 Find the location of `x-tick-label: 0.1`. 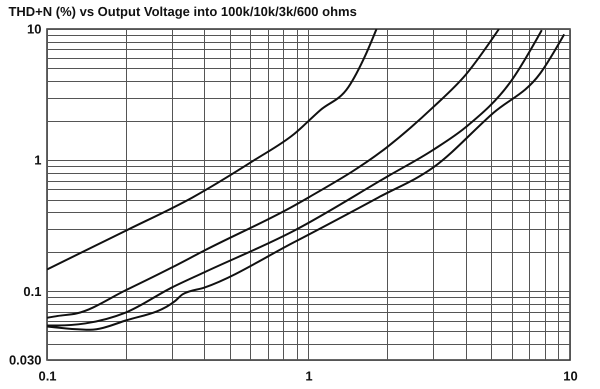

x-tick-label: 0.1 is located at coordinates (47, 376).